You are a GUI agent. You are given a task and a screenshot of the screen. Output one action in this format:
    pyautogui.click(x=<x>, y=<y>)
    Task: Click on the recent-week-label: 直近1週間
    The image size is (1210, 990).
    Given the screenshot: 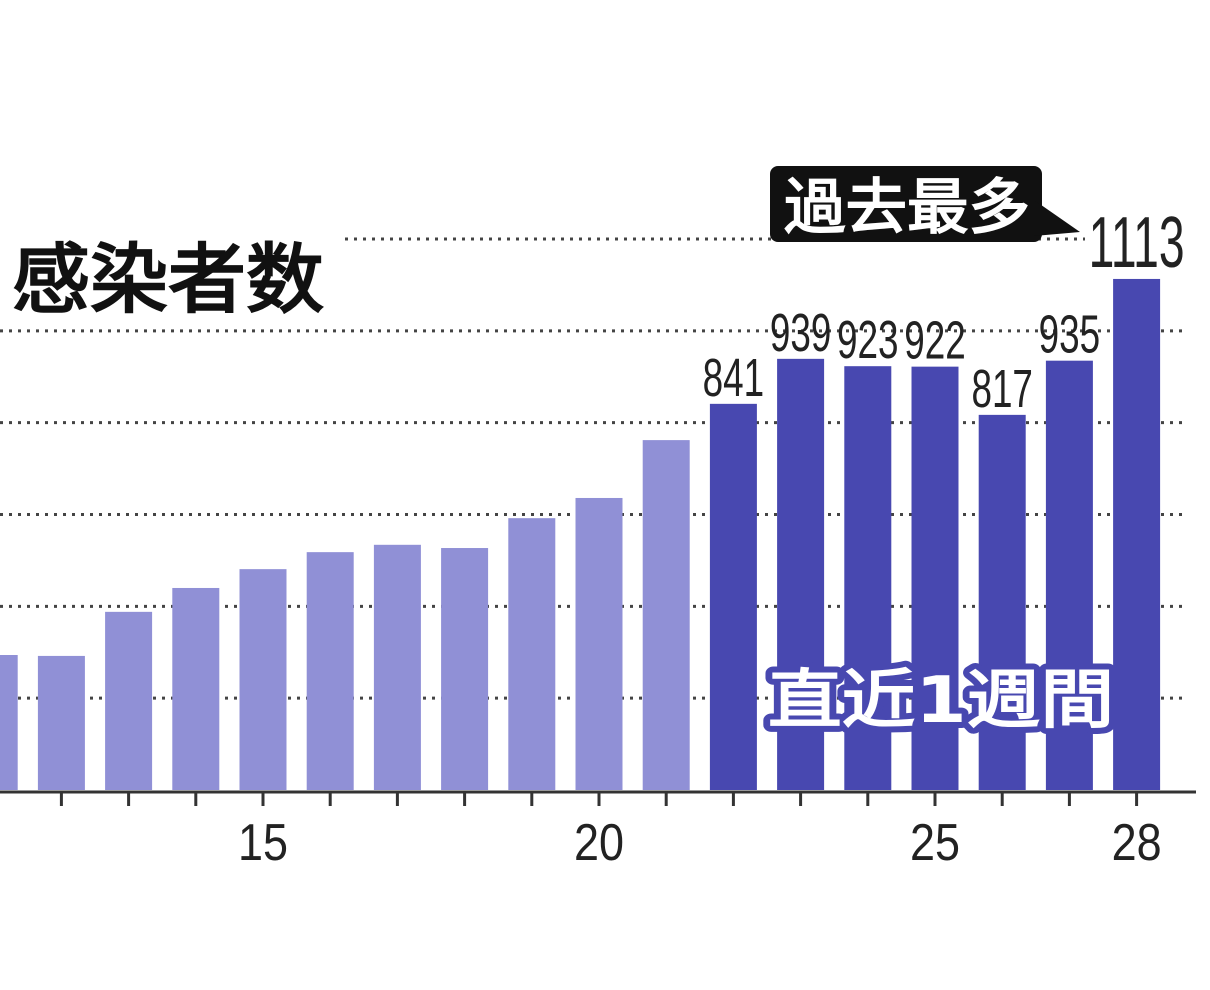 What is the action you would take?
    pyautogui.click(x=941, y=701)
    